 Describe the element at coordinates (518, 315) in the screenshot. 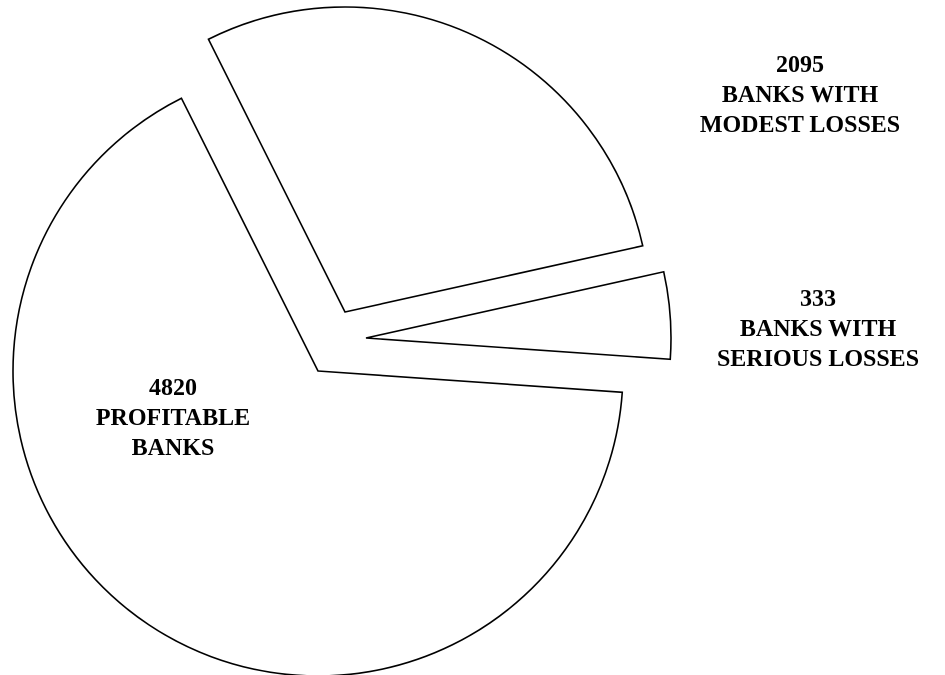

I see `slice-serious-losses` at that location.